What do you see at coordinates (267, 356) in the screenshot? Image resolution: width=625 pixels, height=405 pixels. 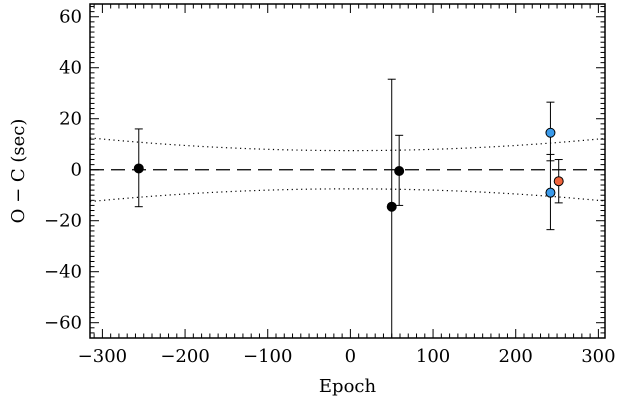 I see `x-tick-label: −100` at bounding box center [267, 356].